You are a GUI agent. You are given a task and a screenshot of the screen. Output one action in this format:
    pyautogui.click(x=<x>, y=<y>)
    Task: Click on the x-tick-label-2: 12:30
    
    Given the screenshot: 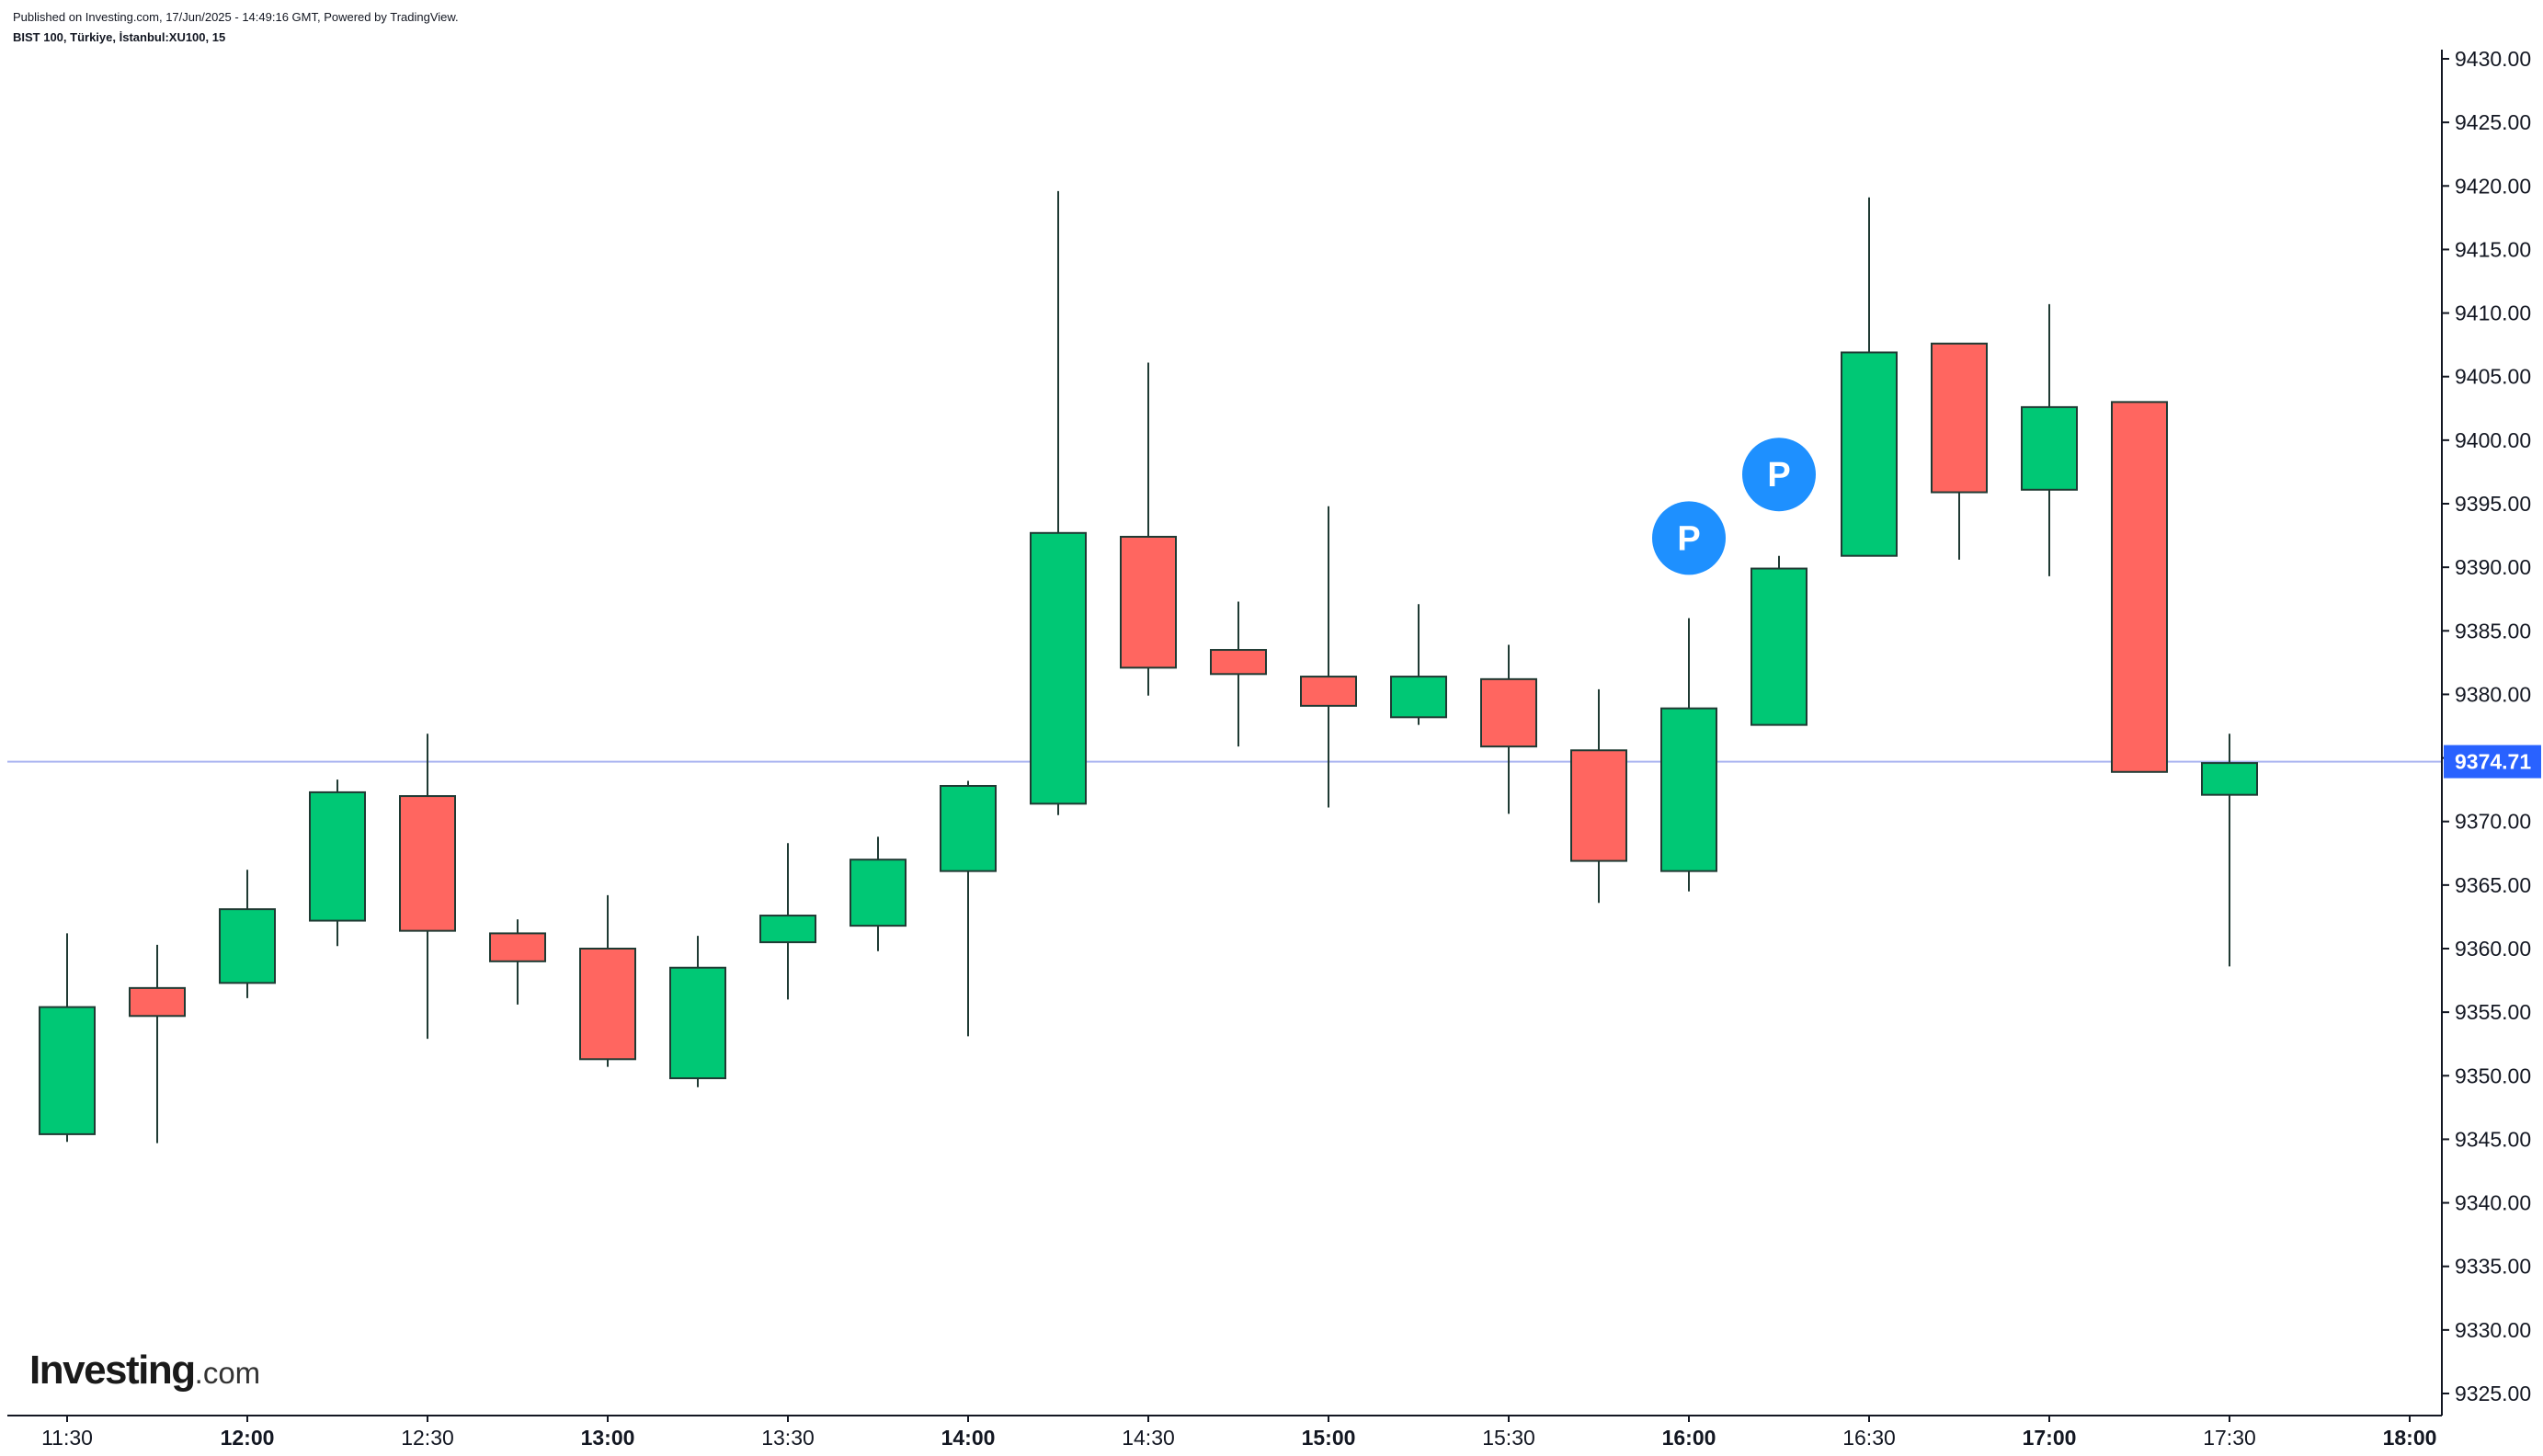 What is the action you would take?
    pyautogui.click(x=428, y=1438)
    